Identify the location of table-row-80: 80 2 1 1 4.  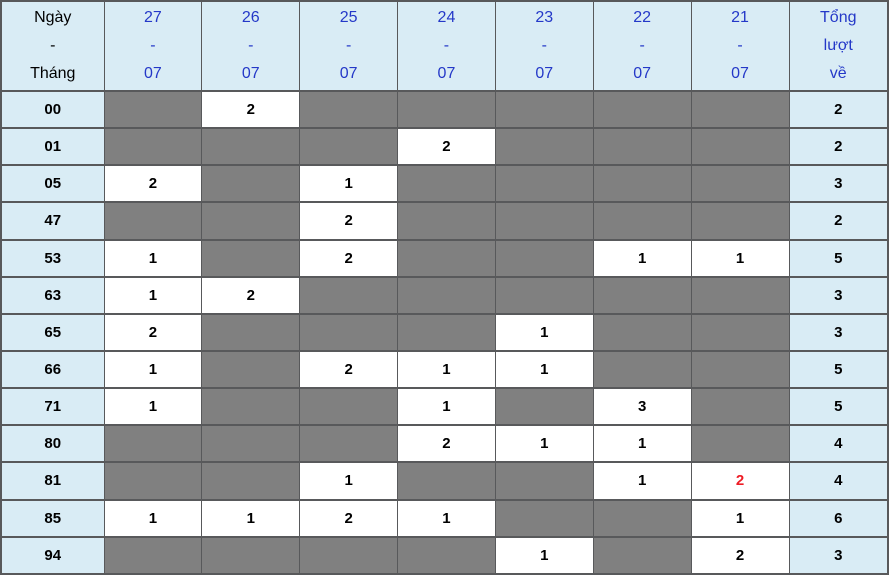
(444, 444).